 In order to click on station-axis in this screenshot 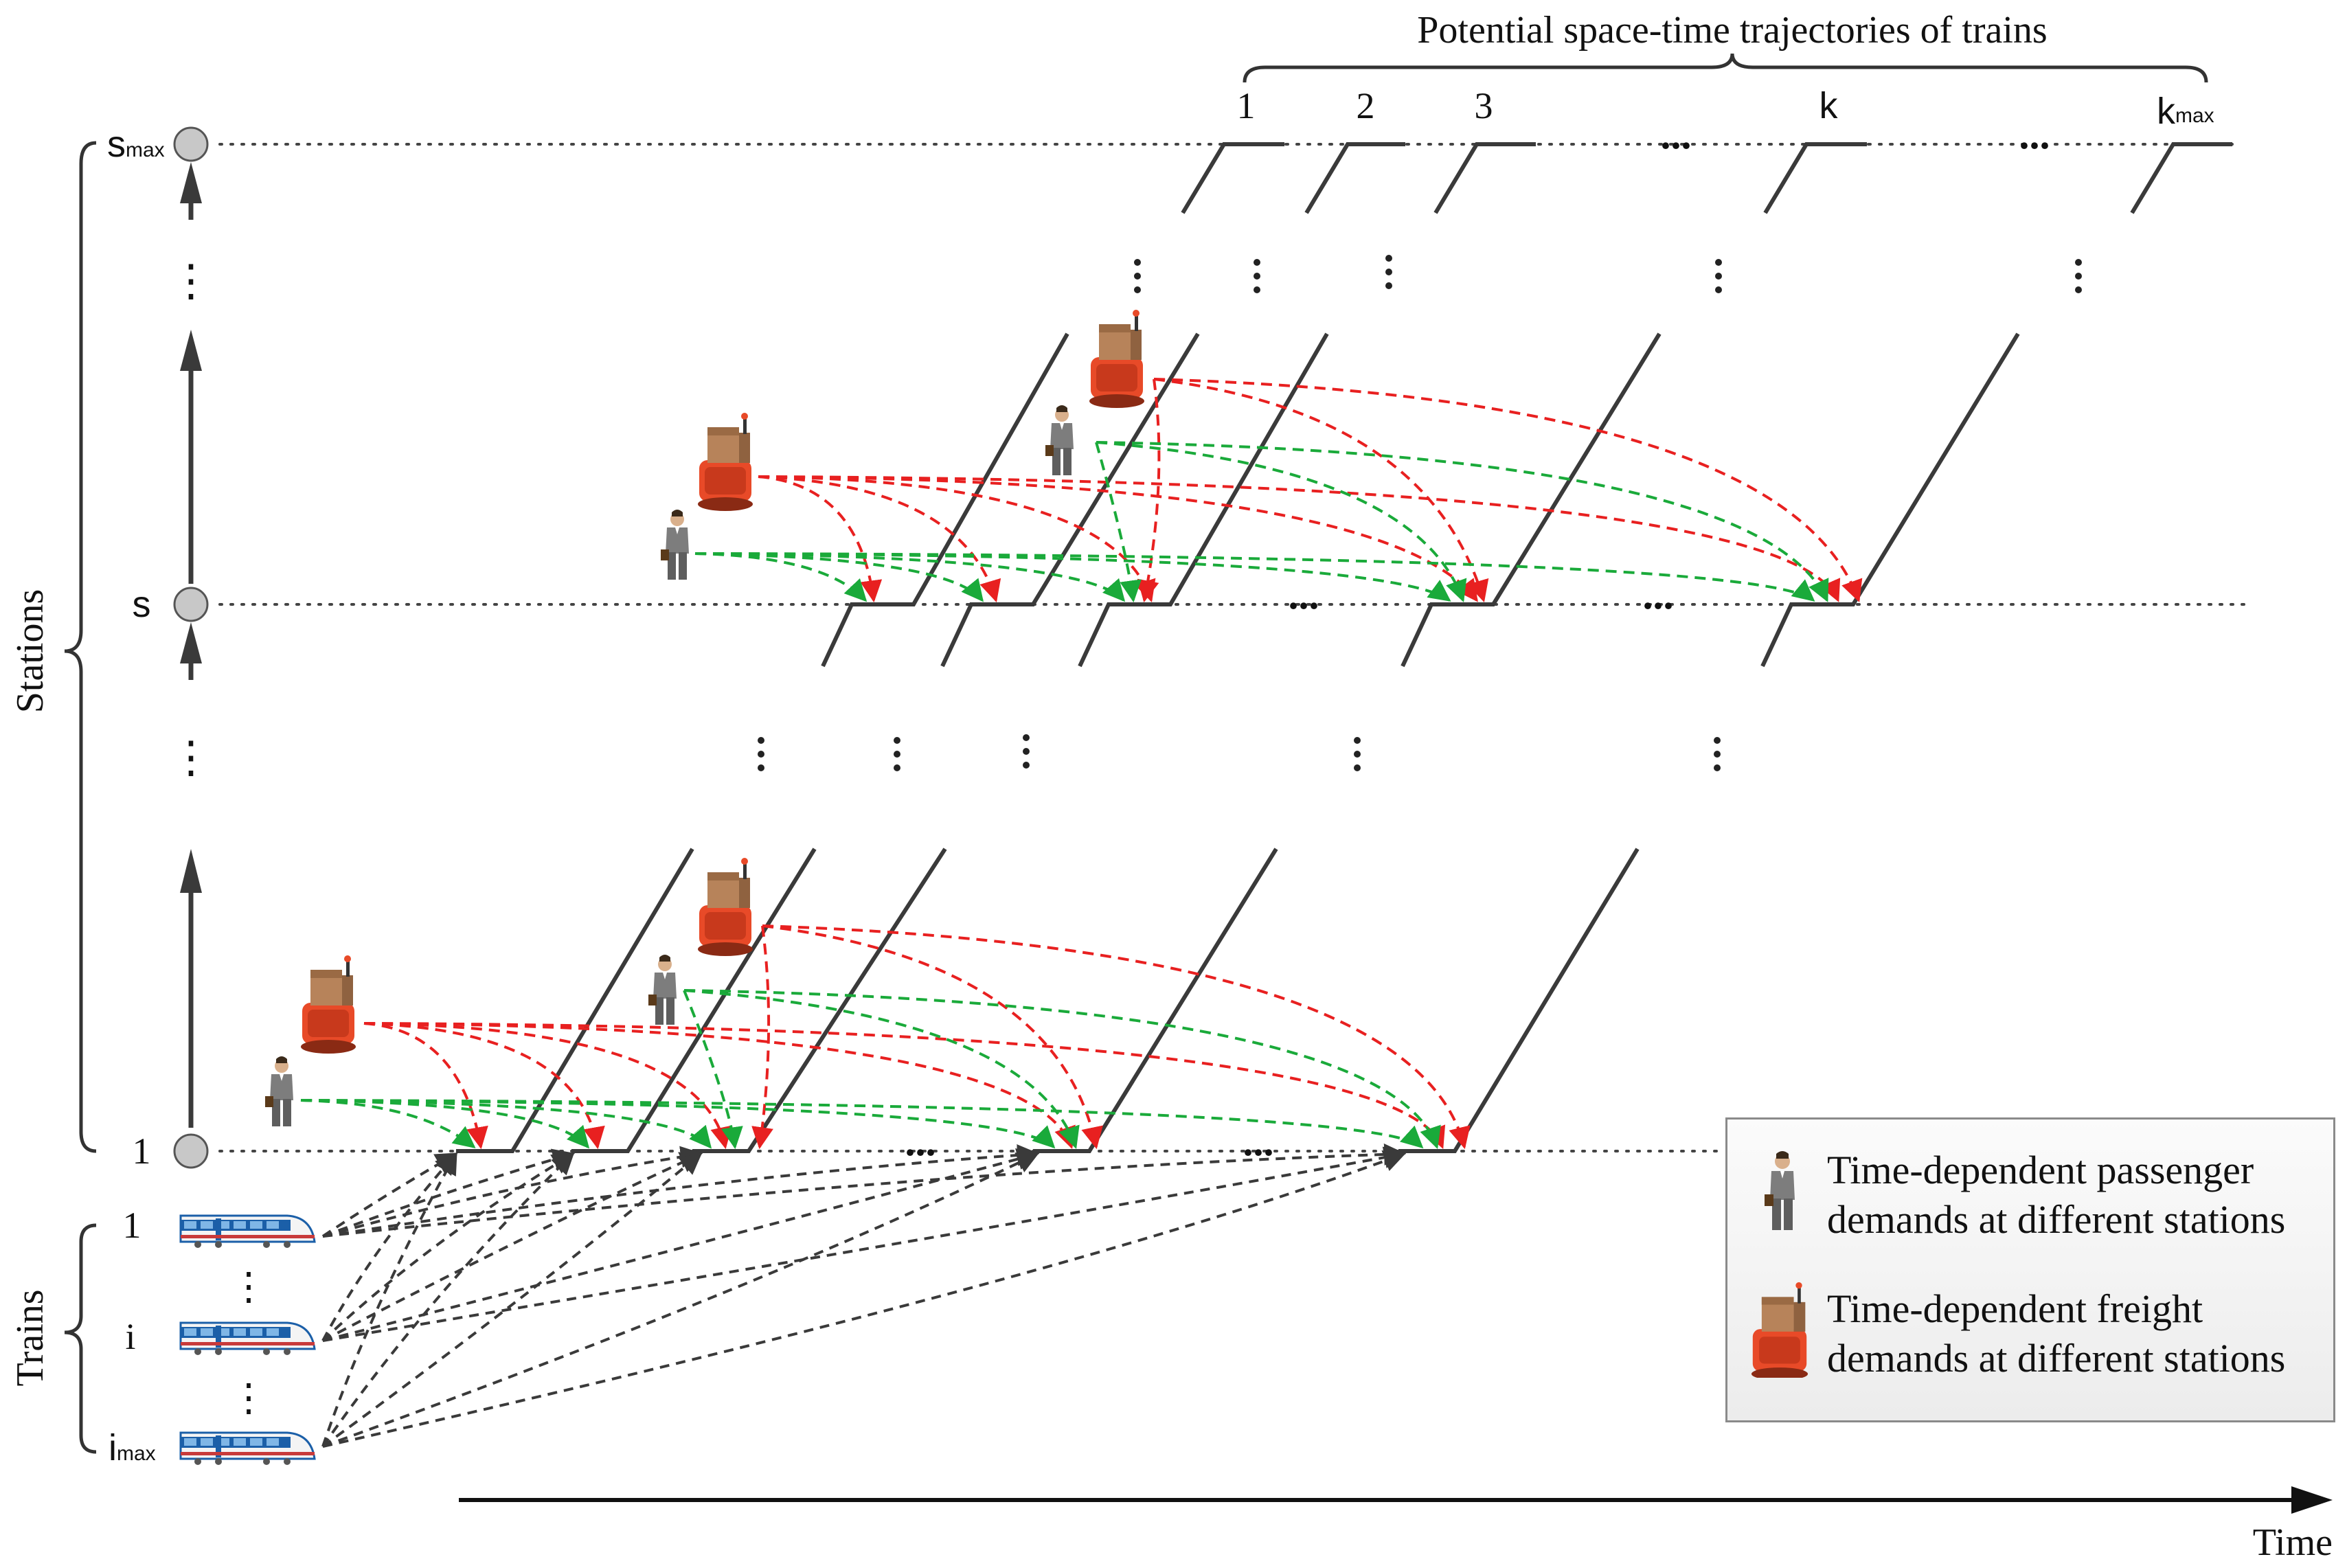, I will do `click(191, 645)`.